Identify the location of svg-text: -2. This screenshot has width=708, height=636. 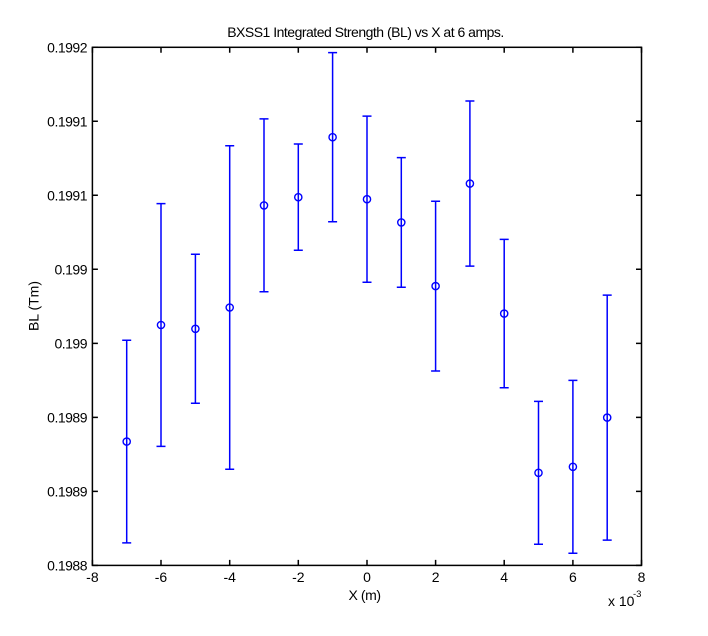
(298, 577).